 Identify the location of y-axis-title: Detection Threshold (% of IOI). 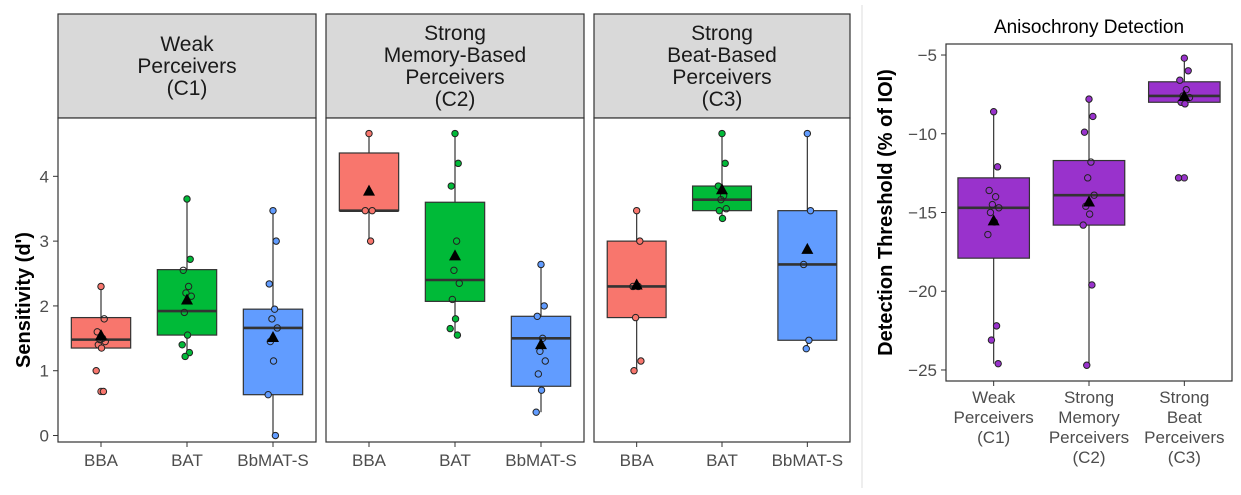
(886, 212).